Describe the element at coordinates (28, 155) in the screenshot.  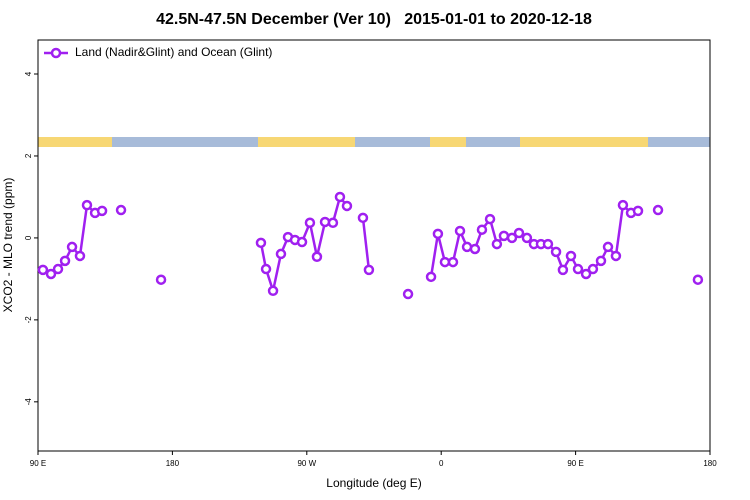
I see `y-tick-label: 2` at that location.